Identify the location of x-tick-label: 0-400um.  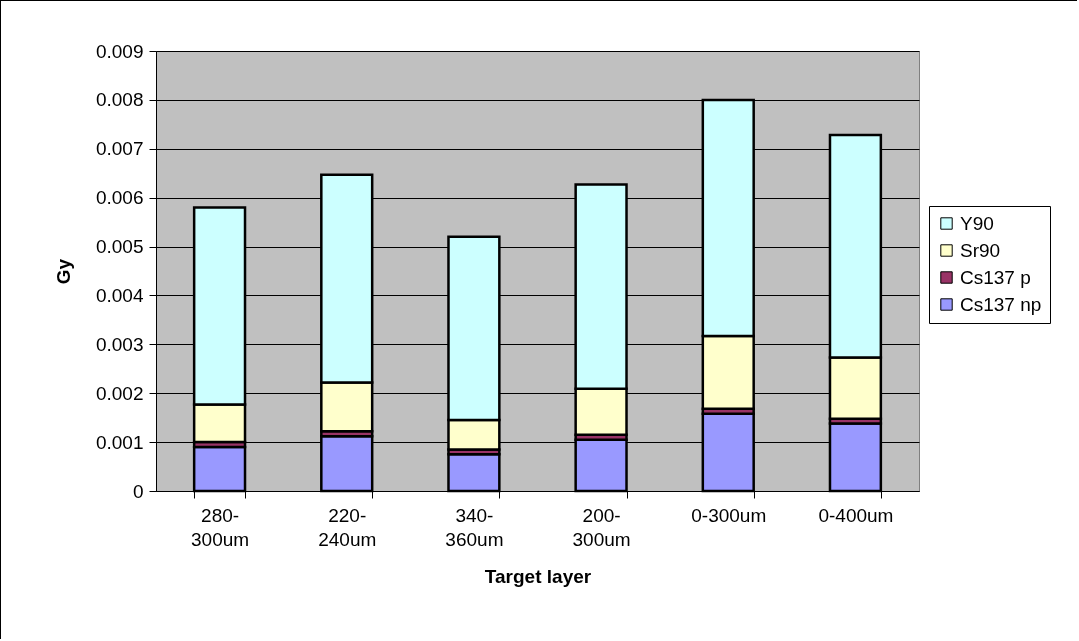
(856, 515).